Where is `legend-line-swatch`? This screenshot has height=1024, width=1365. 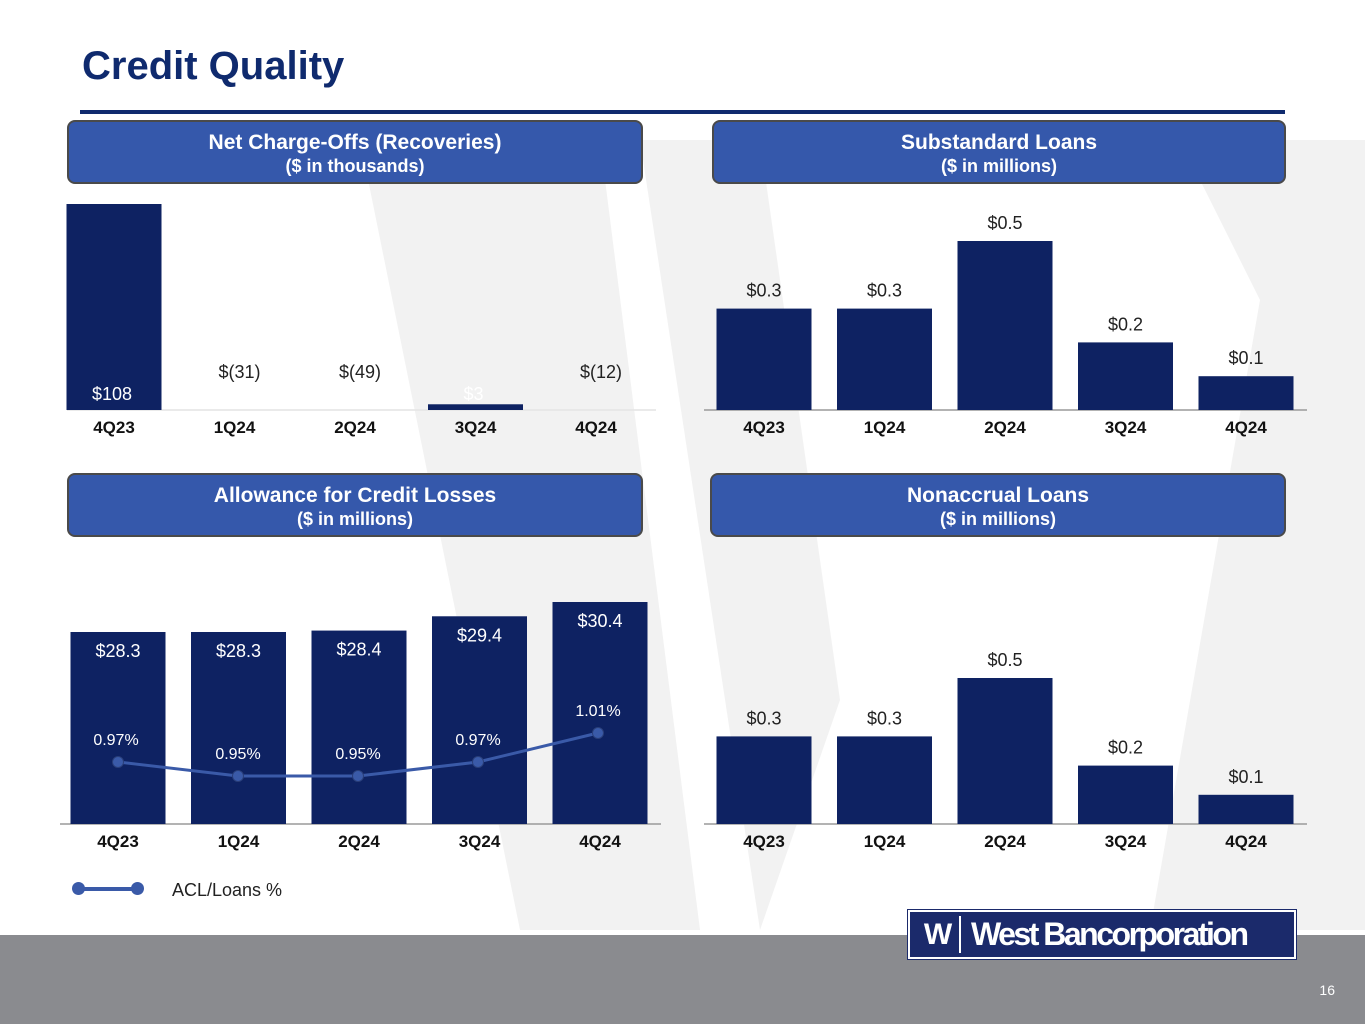
legend-line-swatch is located at coordinates (108, 889).